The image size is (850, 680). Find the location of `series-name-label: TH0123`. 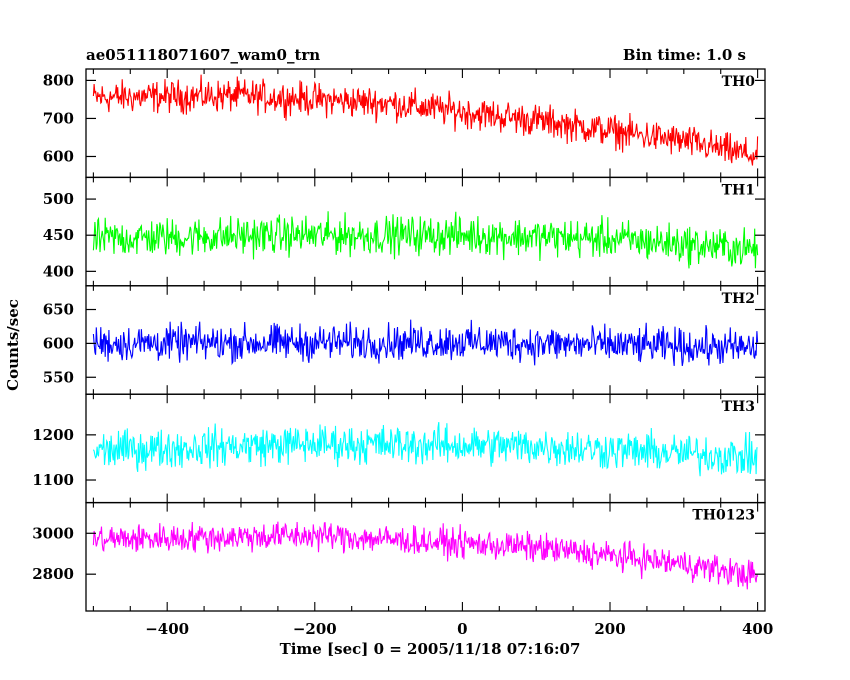

series-name-label: TH0123 is located at coordinates (723, 516).